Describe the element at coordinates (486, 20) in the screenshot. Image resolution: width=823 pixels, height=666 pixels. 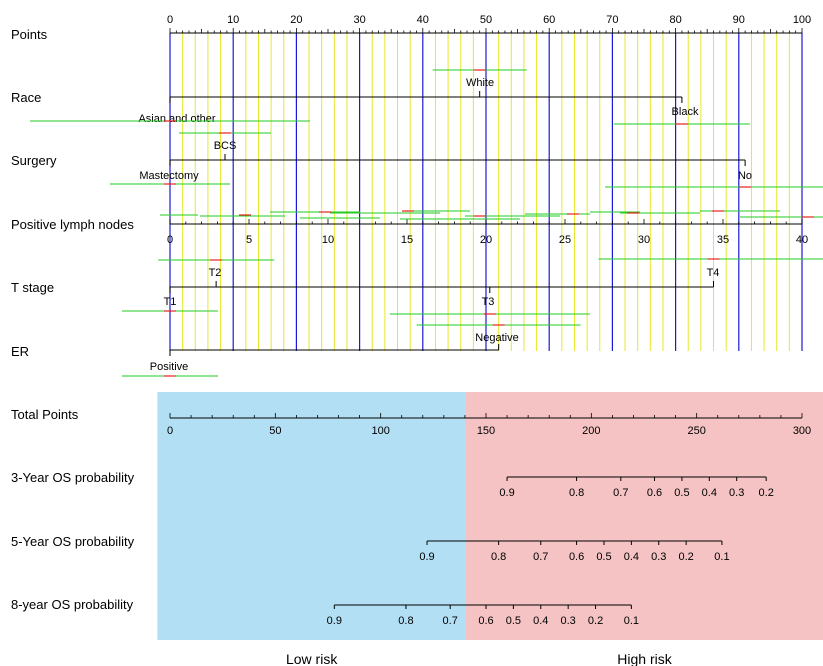
I see `points-tick-label: 50` at that location.